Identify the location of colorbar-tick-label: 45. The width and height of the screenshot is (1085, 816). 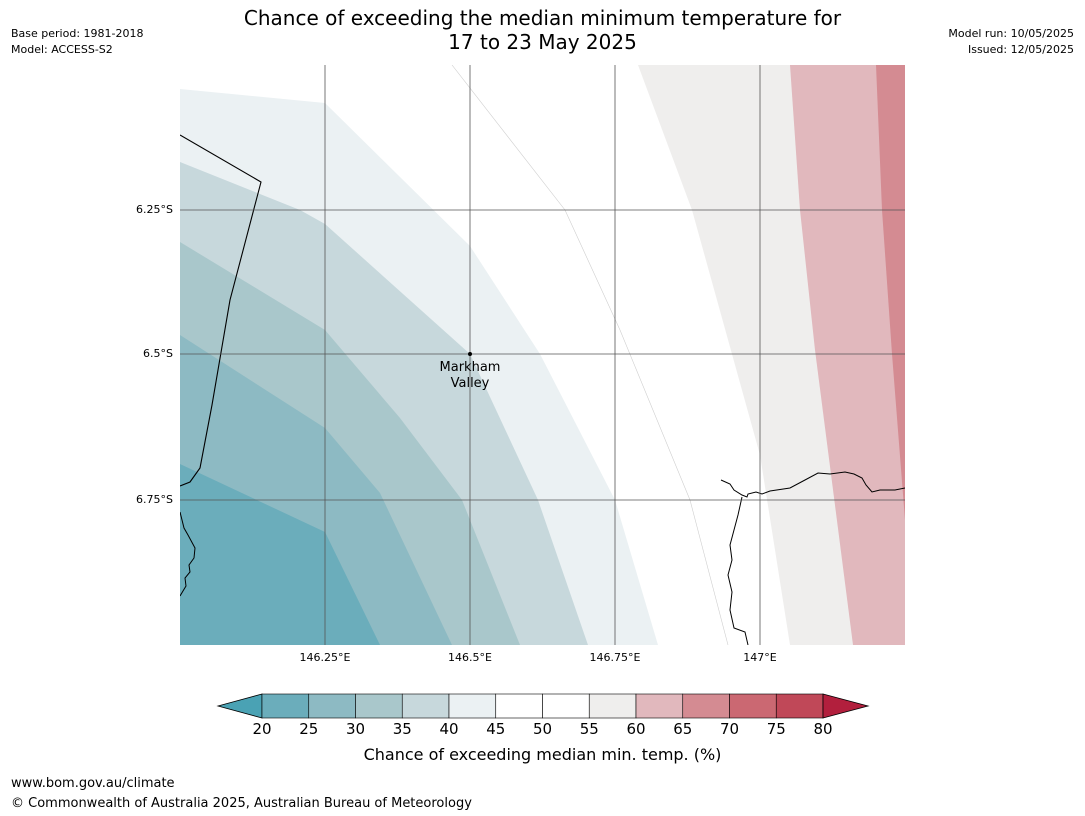
(496, 729).